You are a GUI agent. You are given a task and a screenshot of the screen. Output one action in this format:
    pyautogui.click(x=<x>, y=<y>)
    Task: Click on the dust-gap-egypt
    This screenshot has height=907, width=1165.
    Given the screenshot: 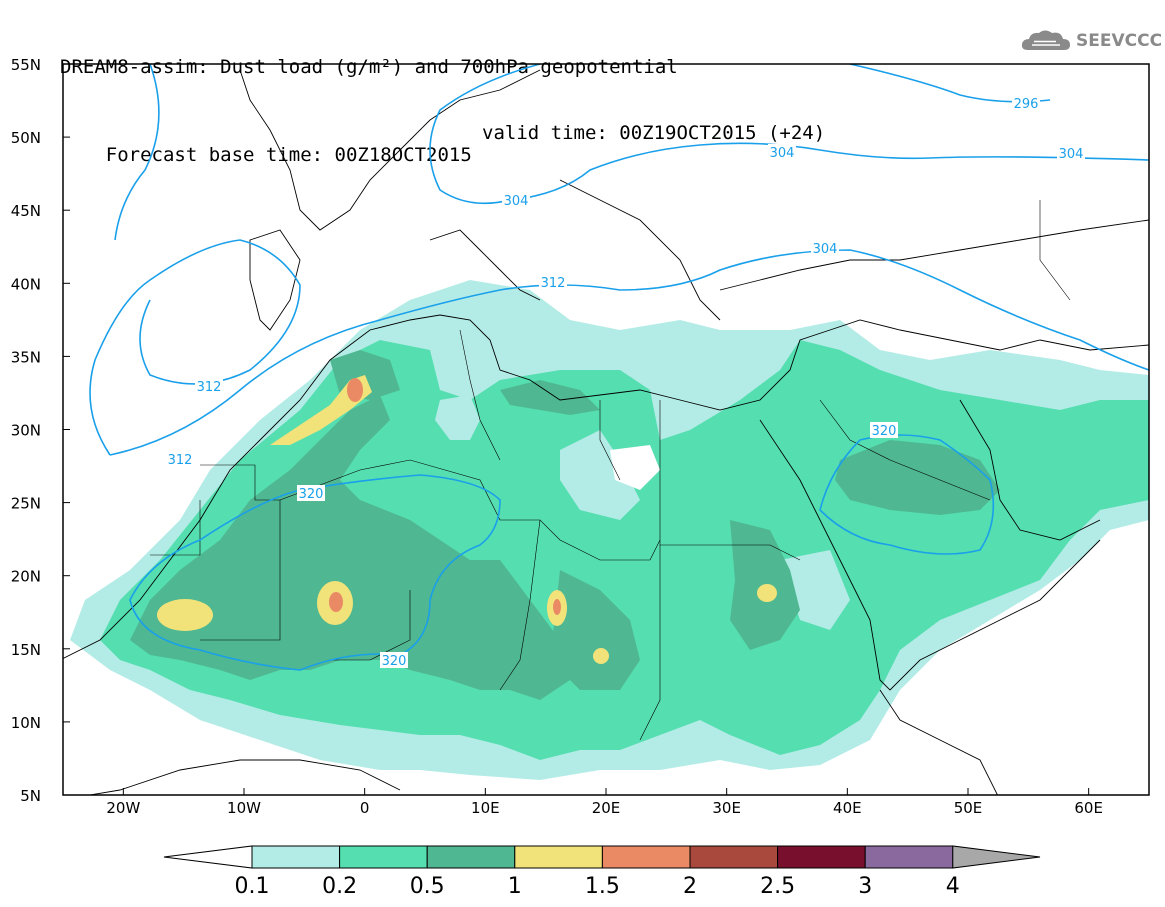 What is the action you would take?
    pyautogui.click(x=635, y=467)
    